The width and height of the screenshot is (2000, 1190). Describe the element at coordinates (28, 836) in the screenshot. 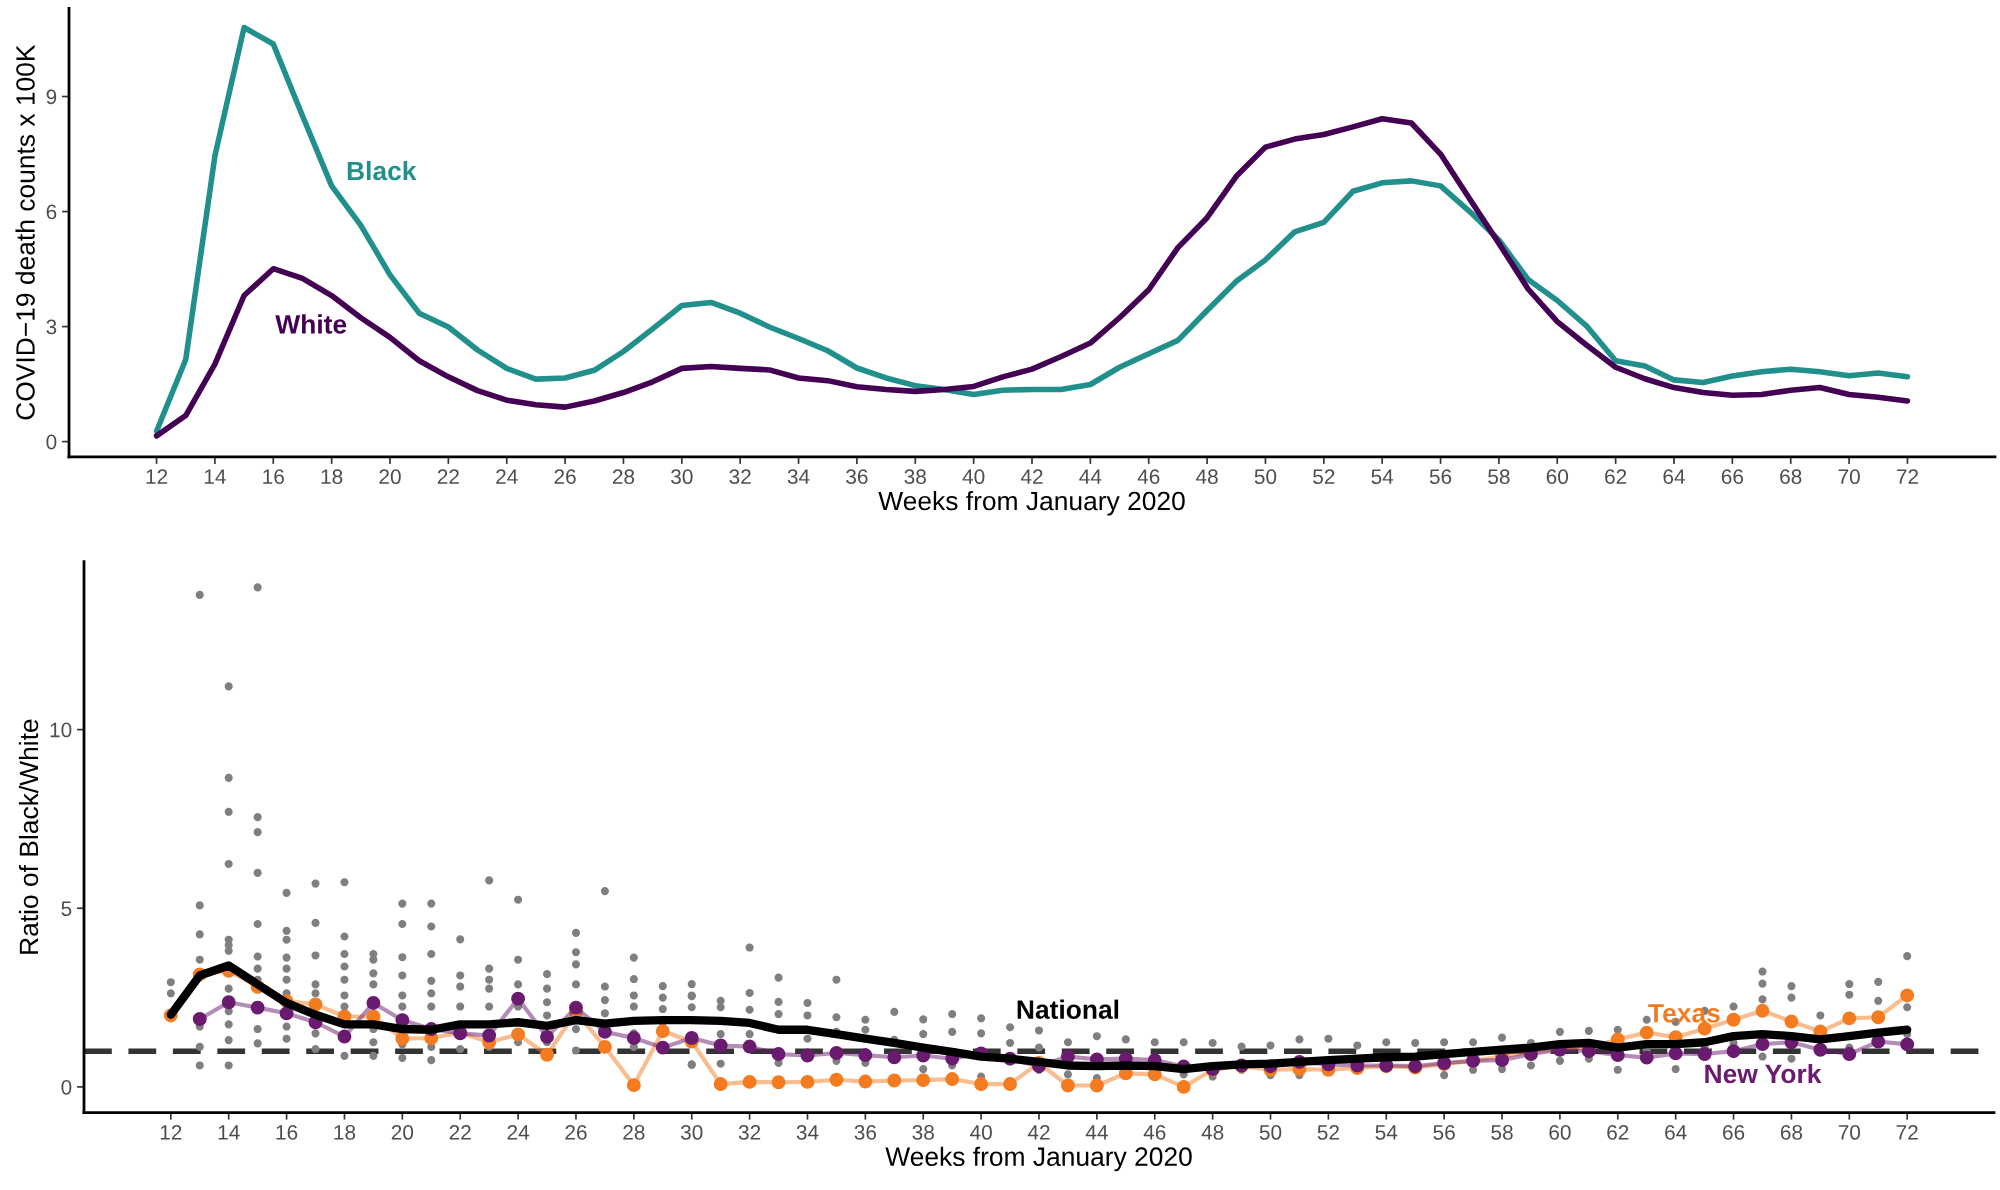

I see `y-axis-title: Ratio of Black/White` at that location.